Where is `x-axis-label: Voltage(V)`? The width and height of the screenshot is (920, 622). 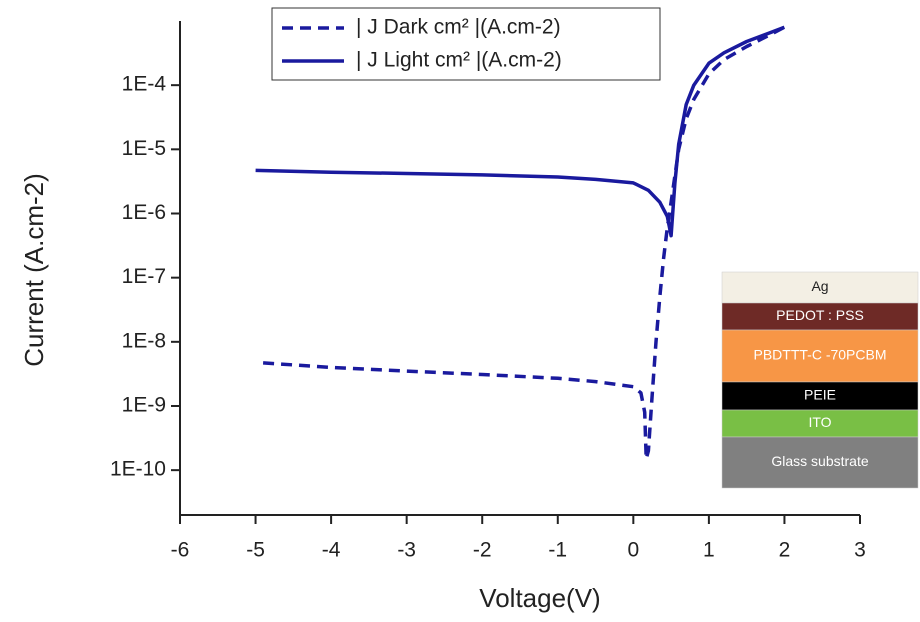
x-axis-label: Voltage(V) is located at coordinates (539, 598).